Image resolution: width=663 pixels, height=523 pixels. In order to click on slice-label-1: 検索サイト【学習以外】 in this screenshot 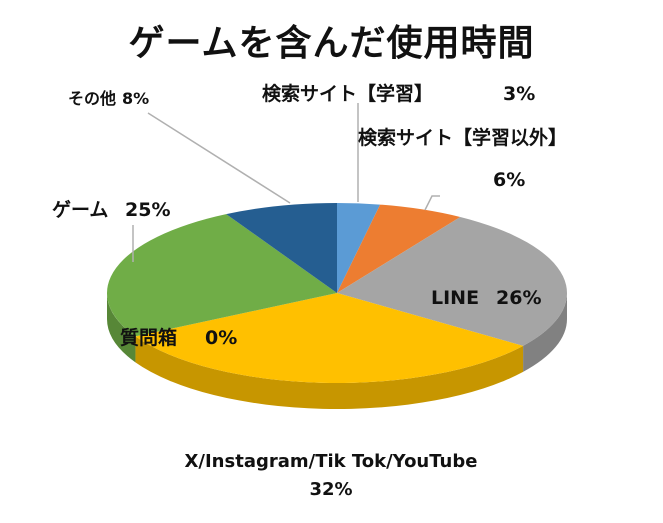, I will do `click(462, 137)`.